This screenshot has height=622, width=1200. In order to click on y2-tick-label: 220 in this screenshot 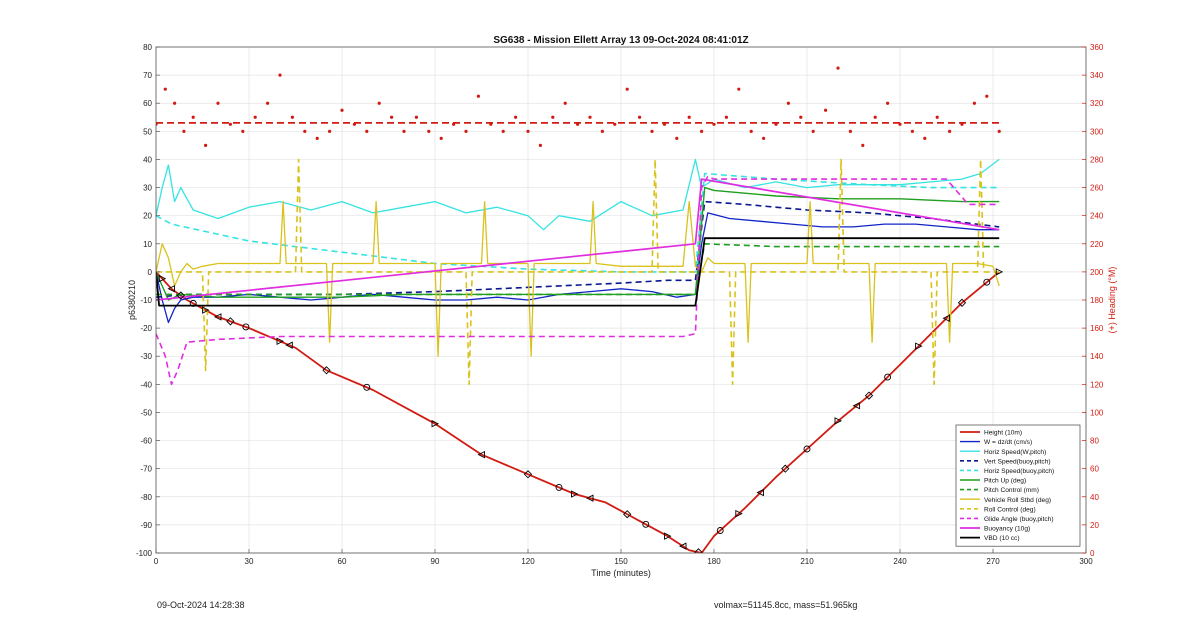, I will do `click(1097, 244)`.